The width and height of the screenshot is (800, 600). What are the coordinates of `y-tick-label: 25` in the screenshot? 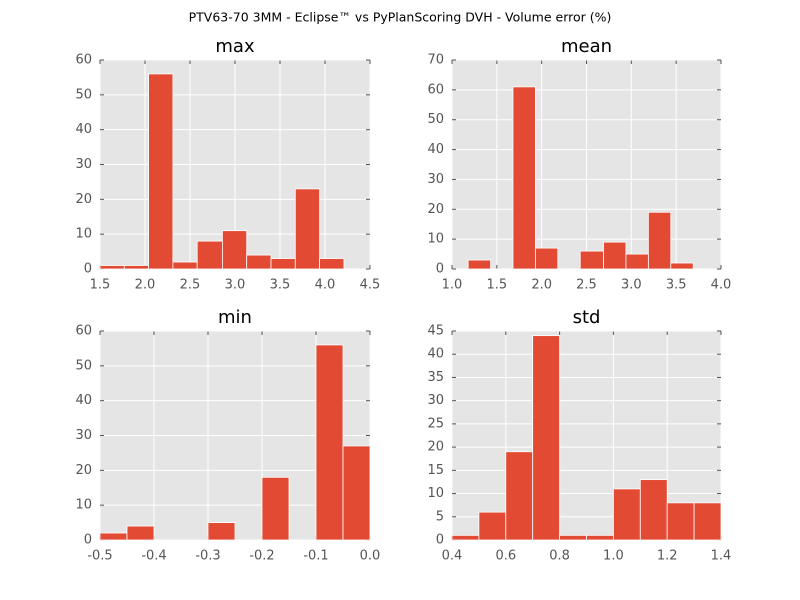 It's located at (435, 423).